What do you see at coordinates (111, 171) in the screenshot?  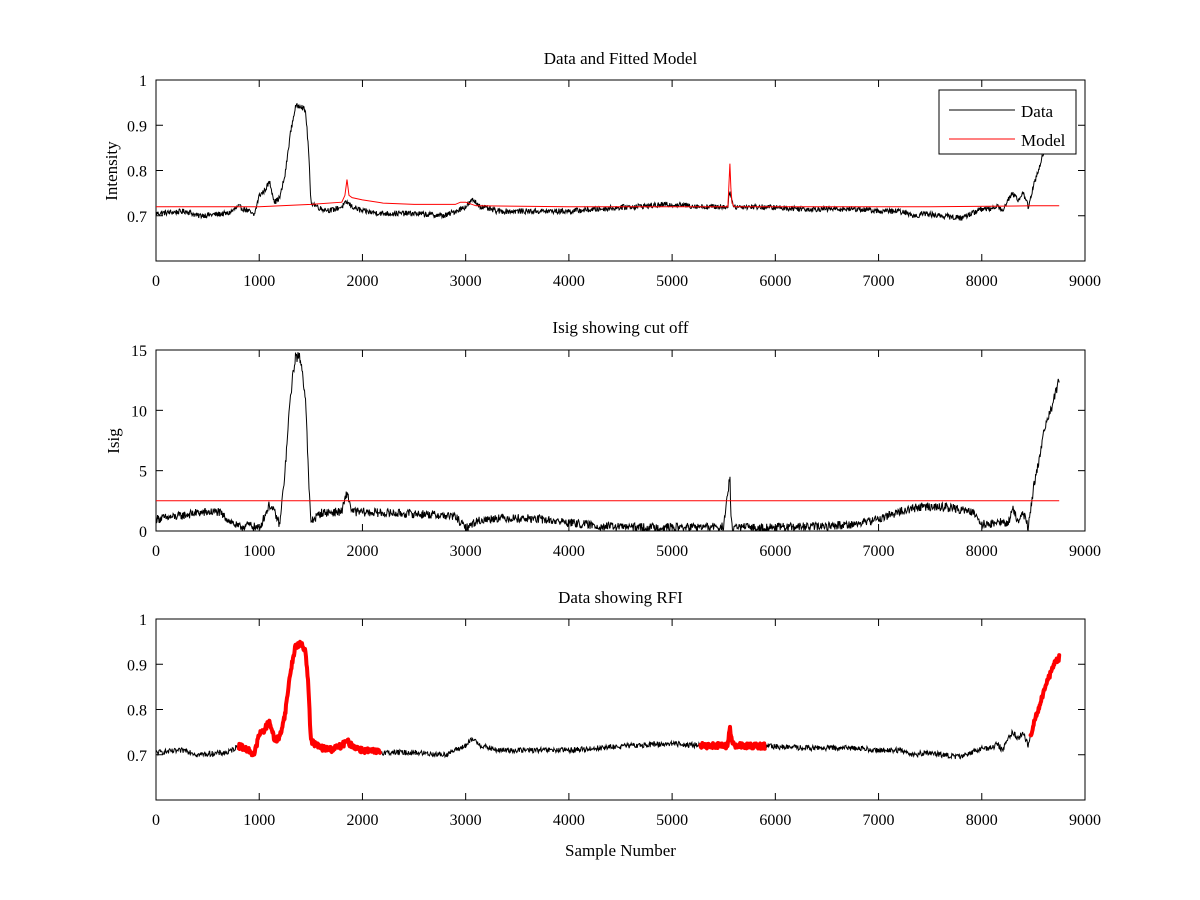 I see `y-axis-label: Intensity` at bounding box center [111, 171].